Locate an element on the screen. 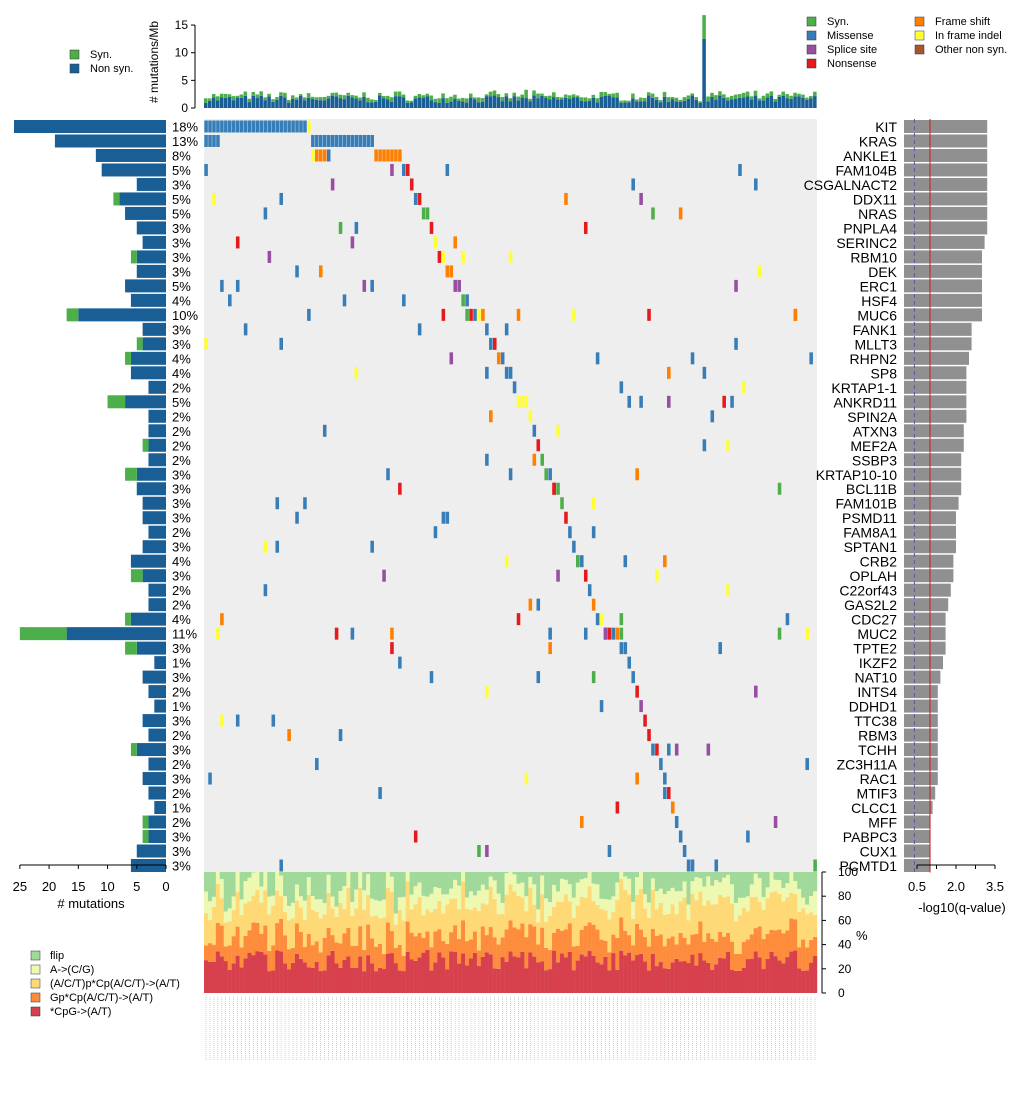  variant-legend-swatch is located at coordinates (811, 35).